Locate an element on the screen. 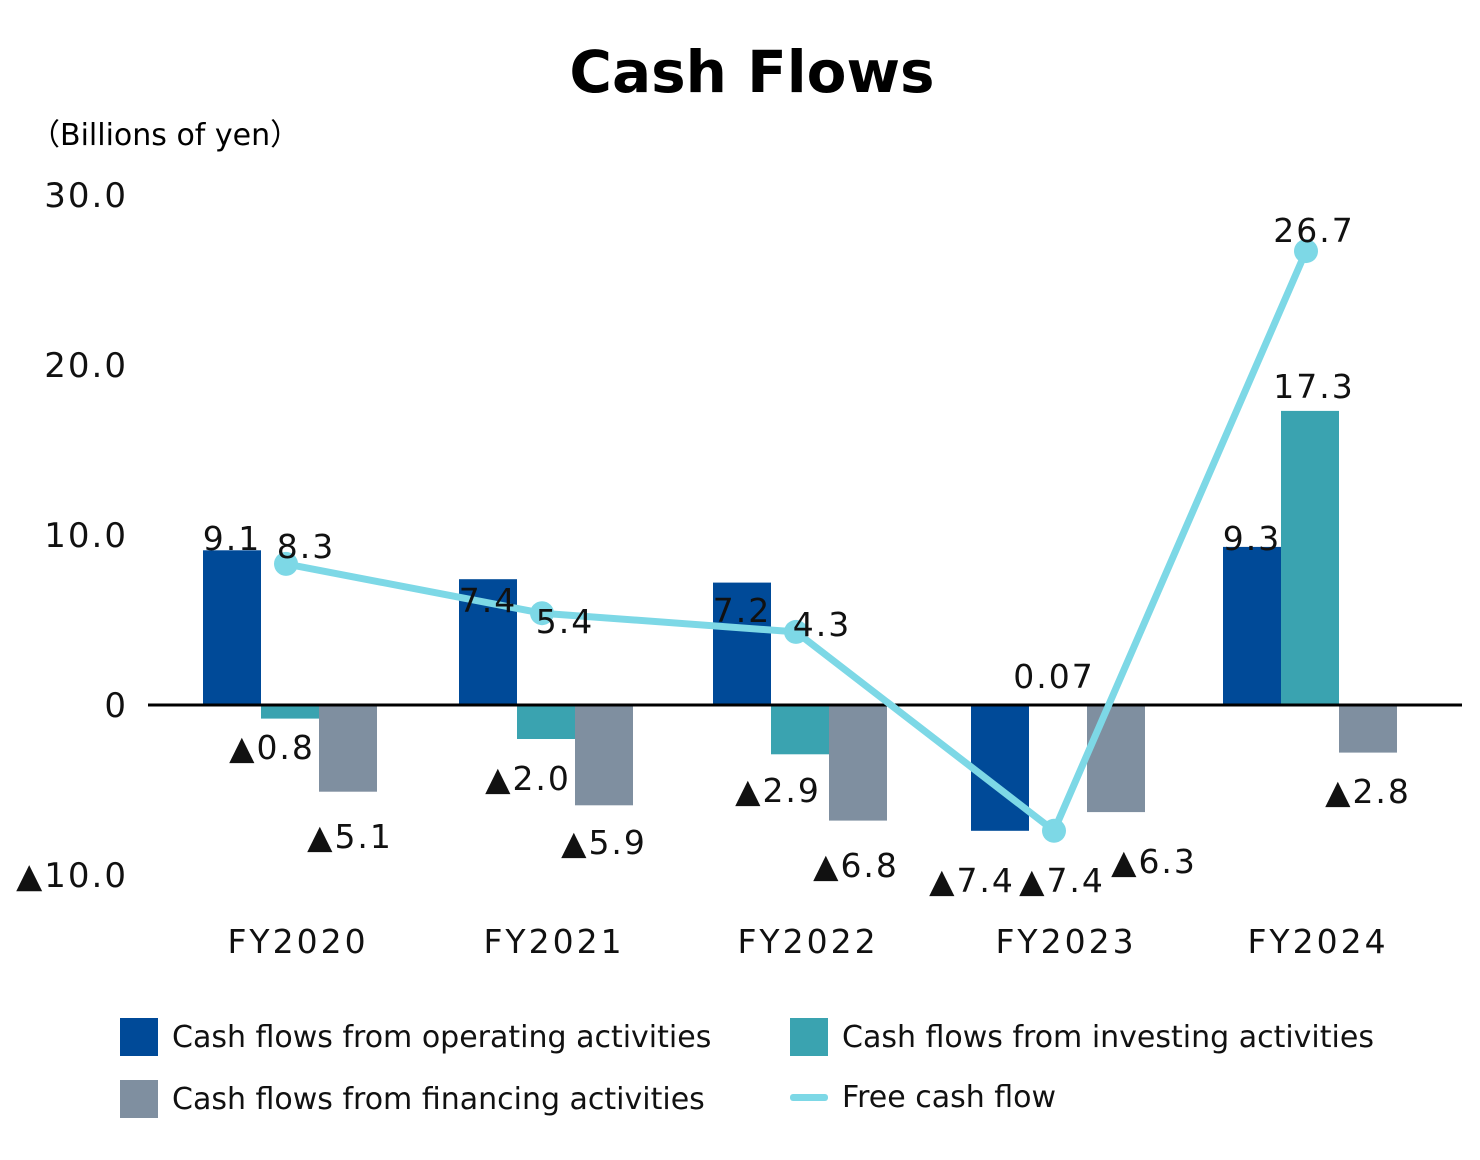 The height and width of the screenshot is (1160, 1480). data-label-cash-flows-from-financing-activities-fy2024: ▲2.8 is located at coordinates (1368, 791).